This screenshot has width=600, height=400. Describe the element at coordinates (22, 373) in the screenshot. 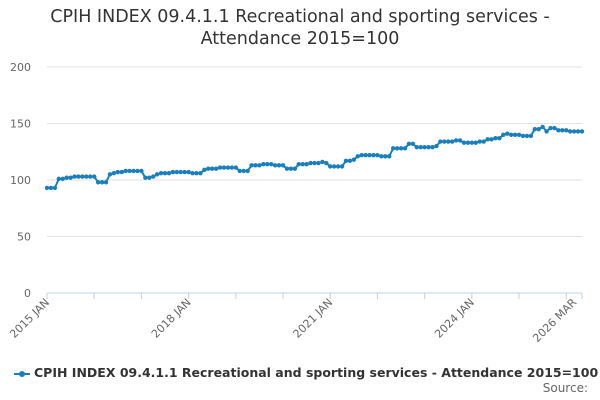

I see `legend-swatch` at that location.